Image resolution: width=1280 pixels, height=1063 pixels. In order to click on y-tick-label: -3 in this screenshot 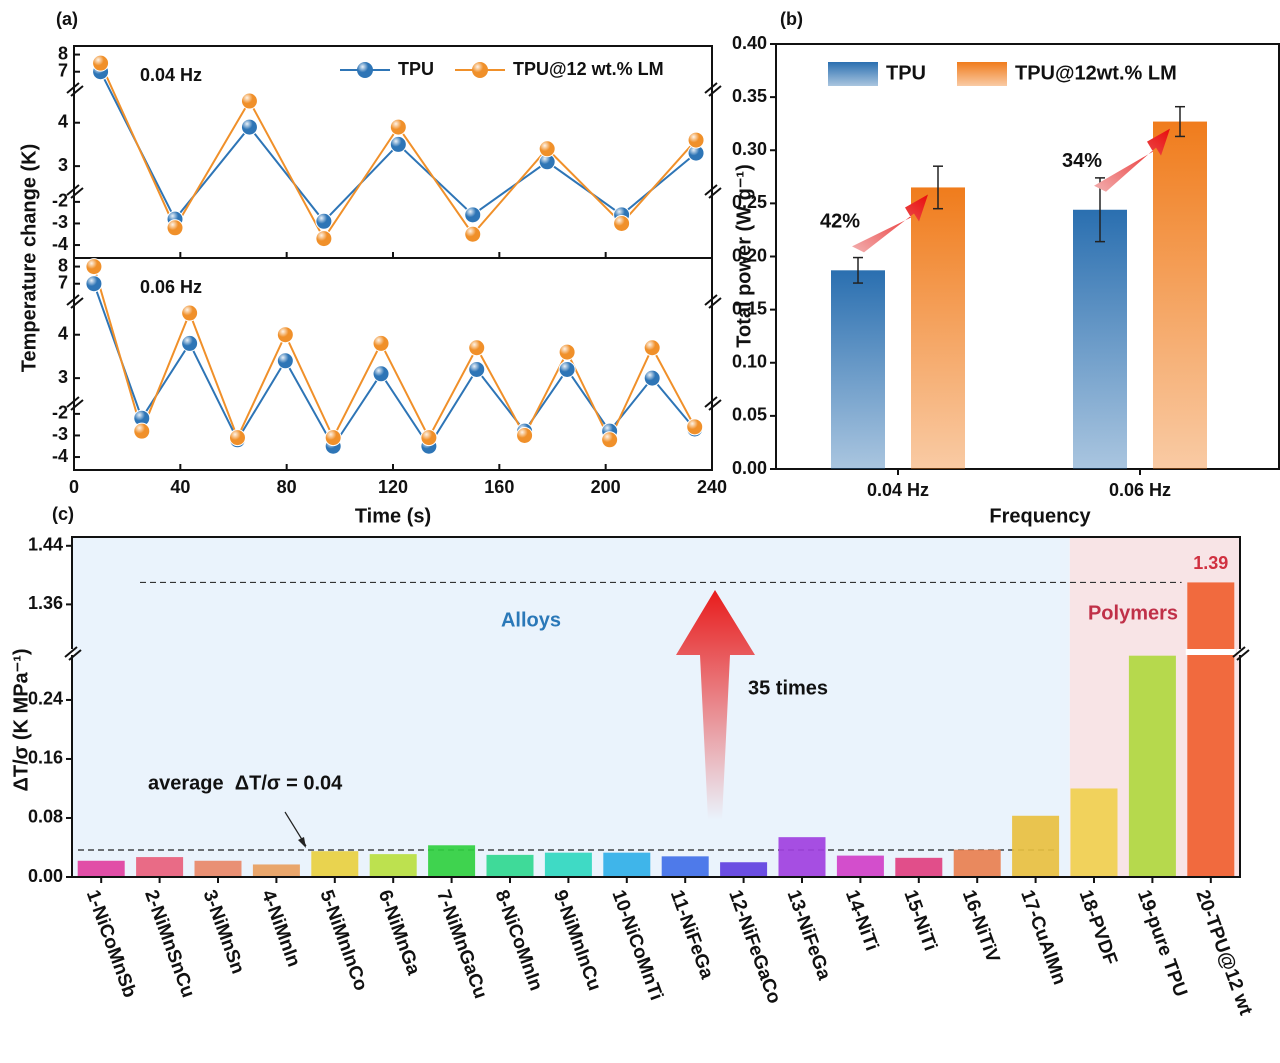, I will do `click(60, 222)`.